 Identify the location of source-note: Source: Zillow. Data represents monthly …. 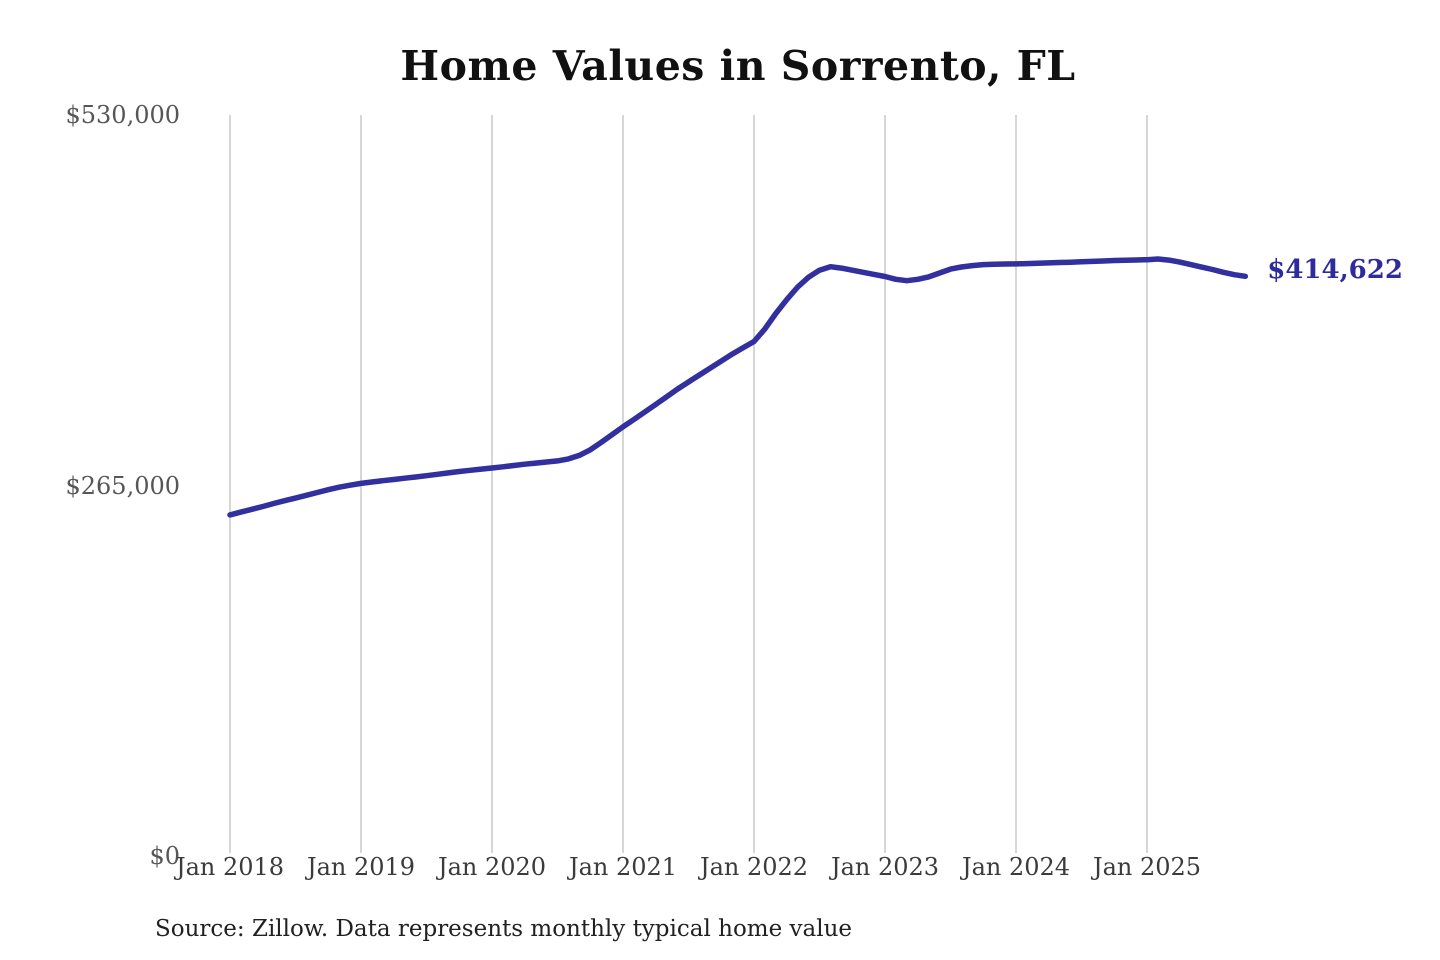
(504, 929).